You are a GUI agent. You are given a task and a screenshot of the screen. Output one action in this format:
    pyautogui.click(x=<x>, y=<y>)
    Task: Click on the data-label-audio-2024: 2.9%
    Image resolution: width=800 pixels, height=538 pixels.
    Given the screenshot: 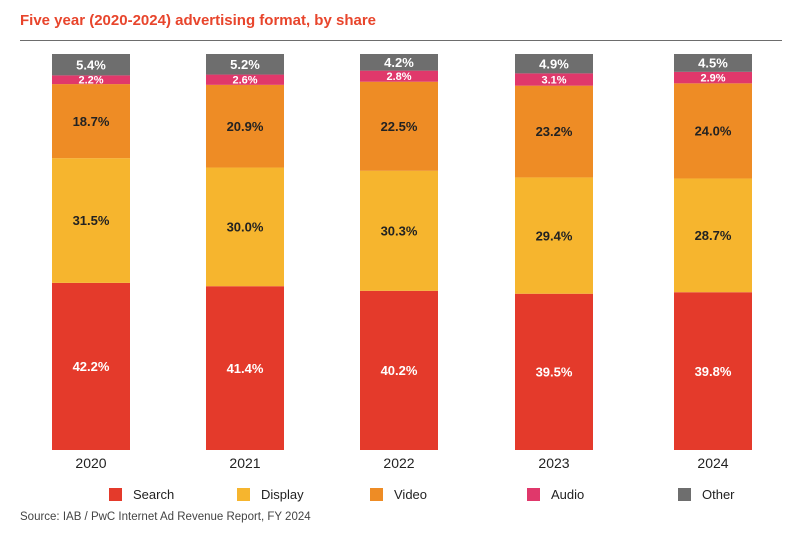 What is the action you would take?
    pyautogui.click(x=712, y=79)
    